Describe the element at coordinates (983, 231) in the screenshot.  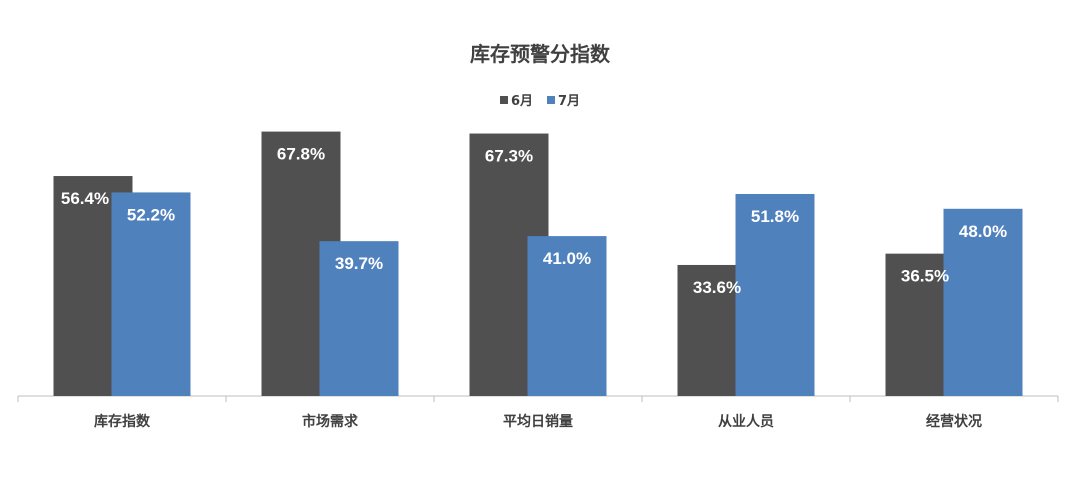
I see `data-label: 48.0%` at that location.